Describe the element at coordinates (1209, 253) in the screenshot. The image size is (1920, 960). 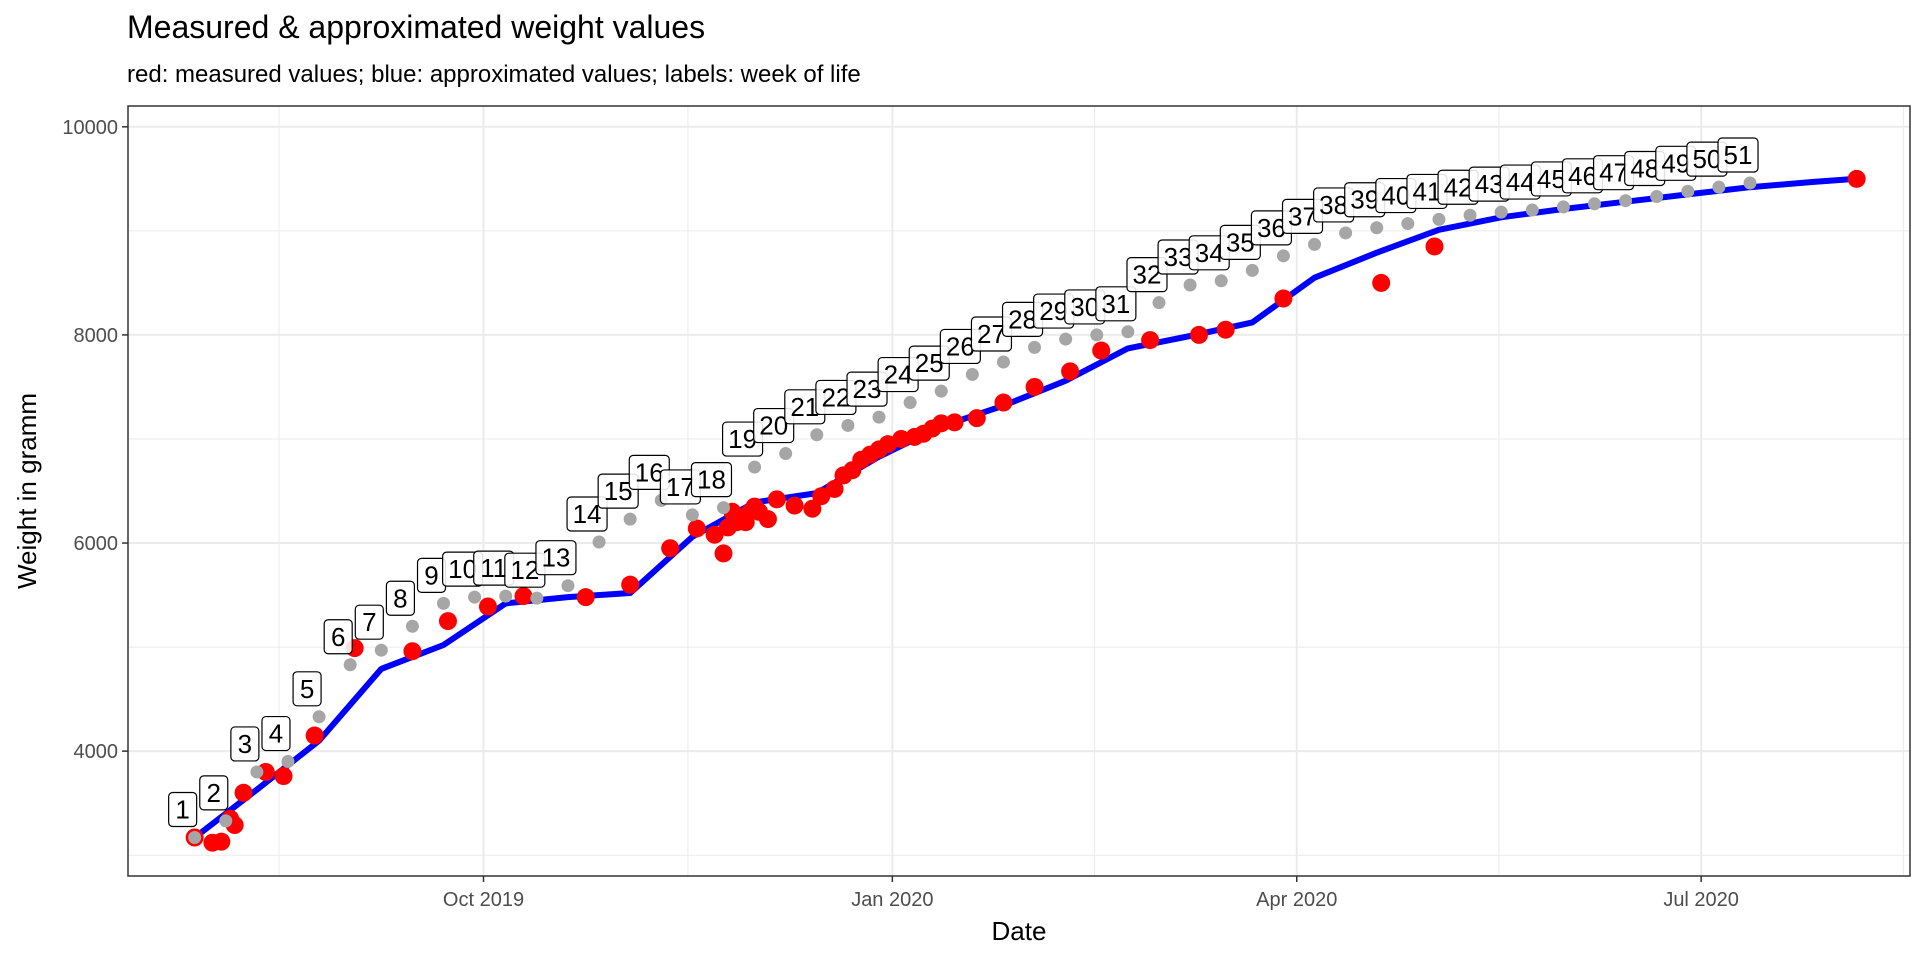
I see `week-label: 34` at that location.